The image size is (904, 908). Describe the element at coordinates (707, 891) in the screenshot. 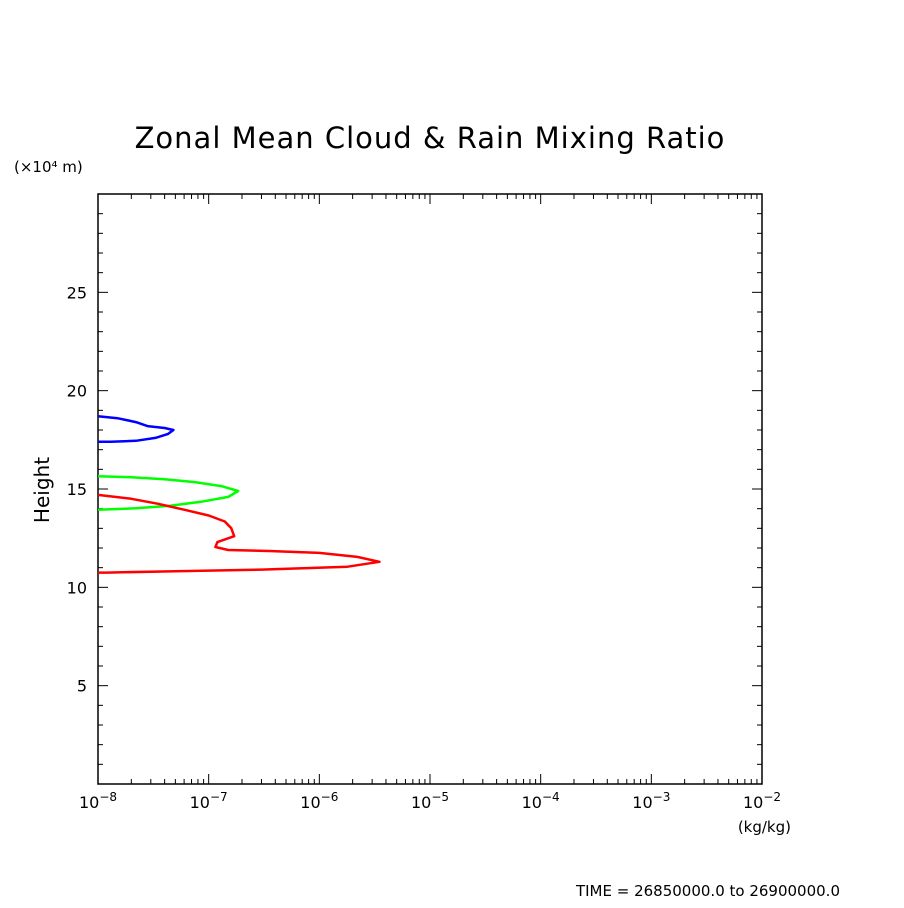

I see `time-range-label: TIME = 26850000.0 to 26900000.0` at that location.